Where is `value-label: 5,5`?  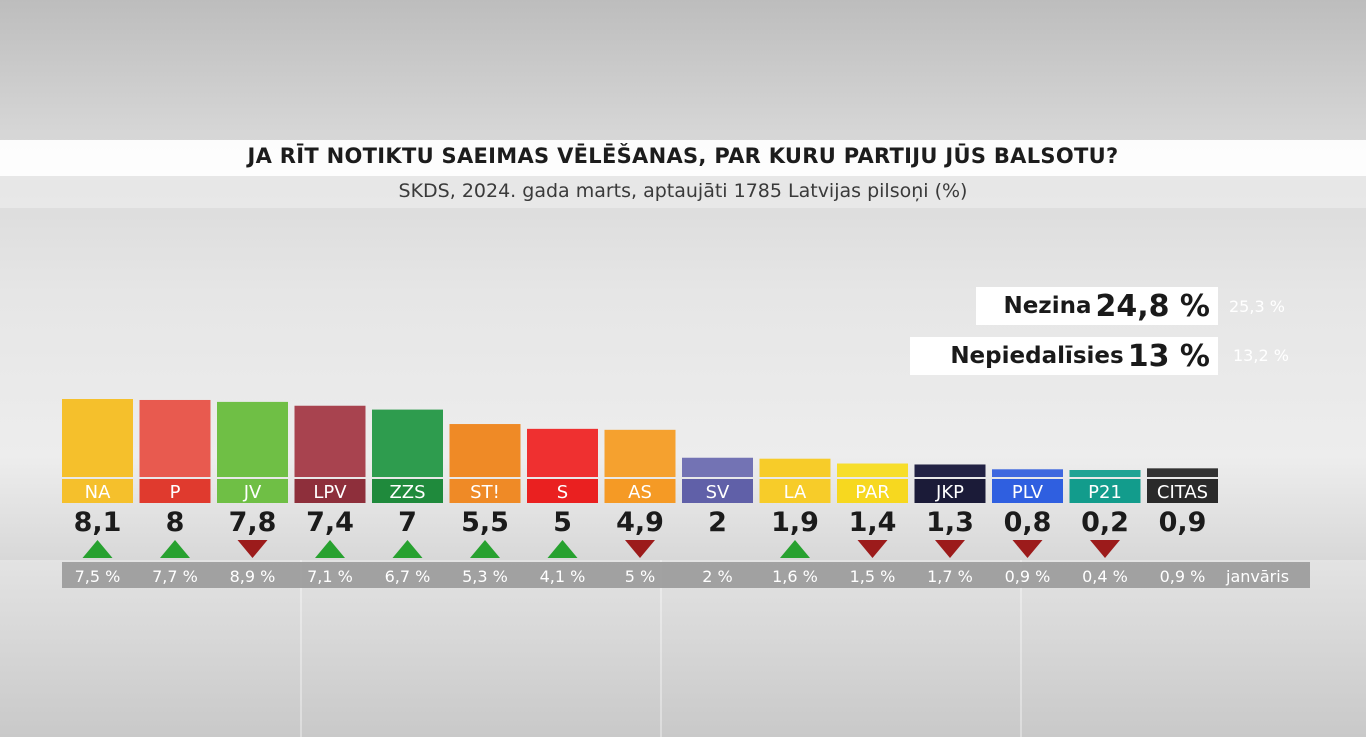 value-label: 5,5 is located at coordinates (485, 522).